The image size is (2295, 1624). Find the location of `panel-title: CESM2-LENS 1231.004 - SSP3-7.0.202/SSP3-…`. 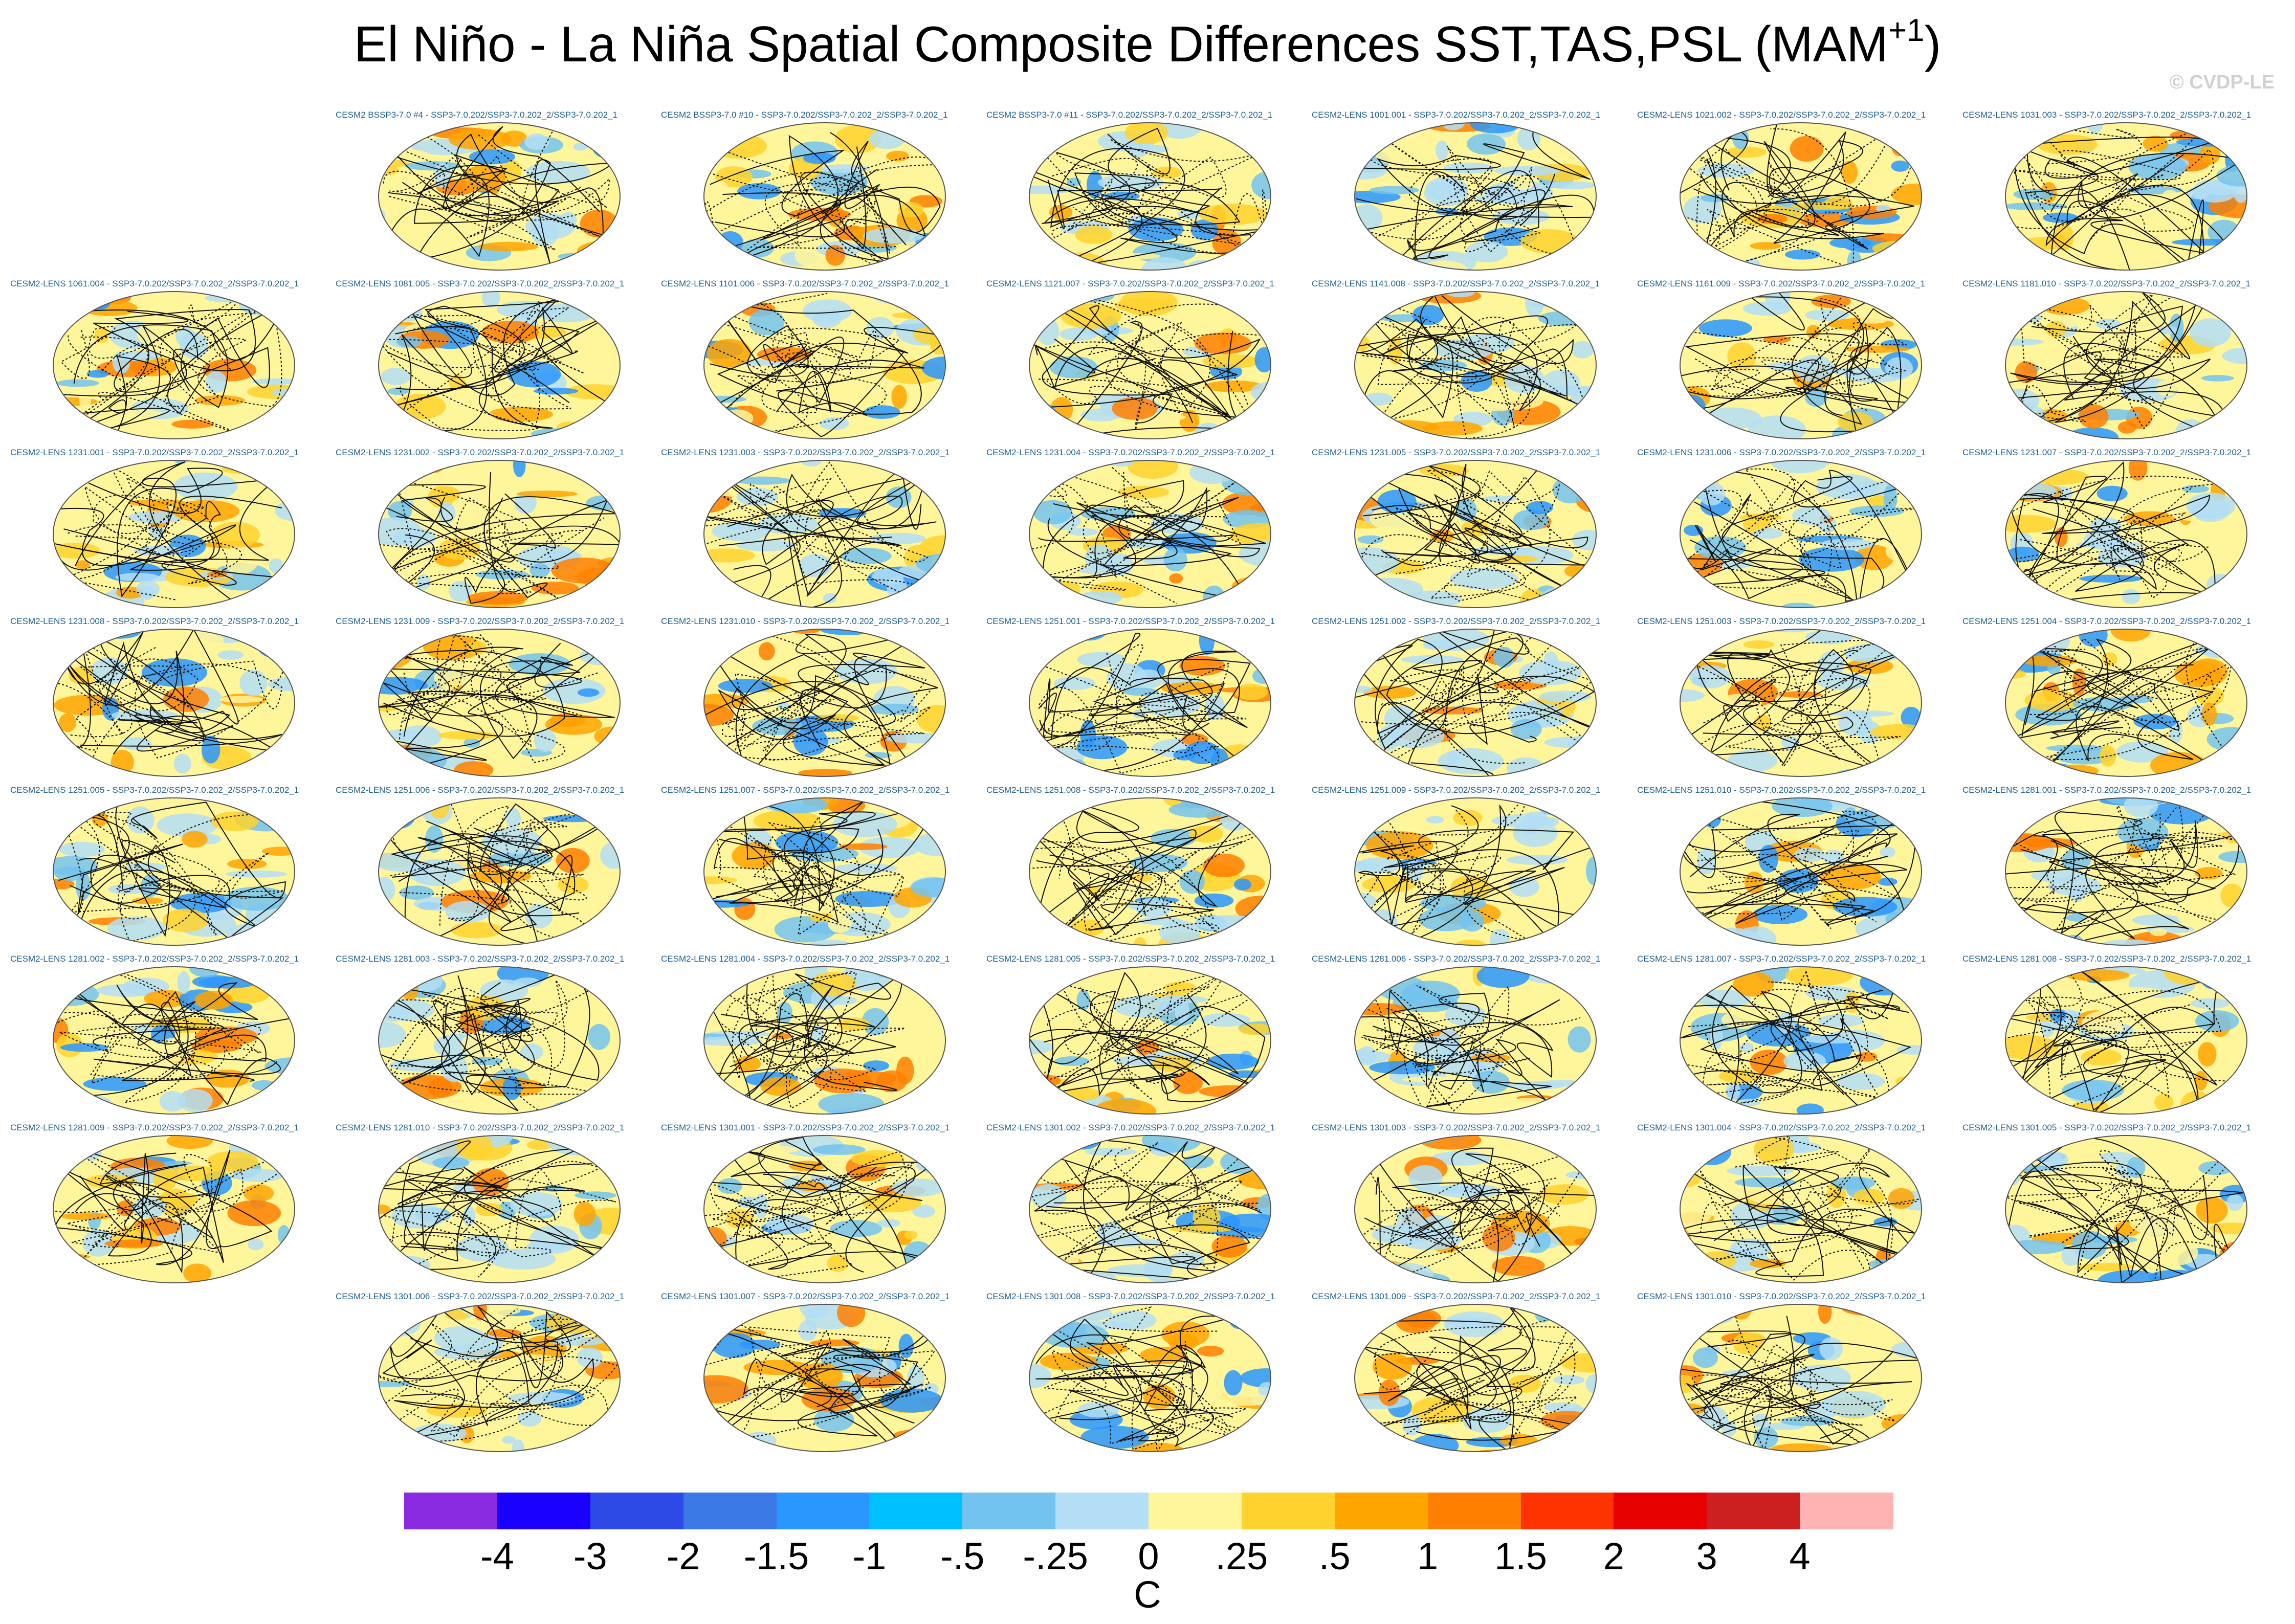

panel-title: CESM2-LENS 1231.004 - SSP3-7.0.202/SSP3-… is located at coordinates (1131, 452).